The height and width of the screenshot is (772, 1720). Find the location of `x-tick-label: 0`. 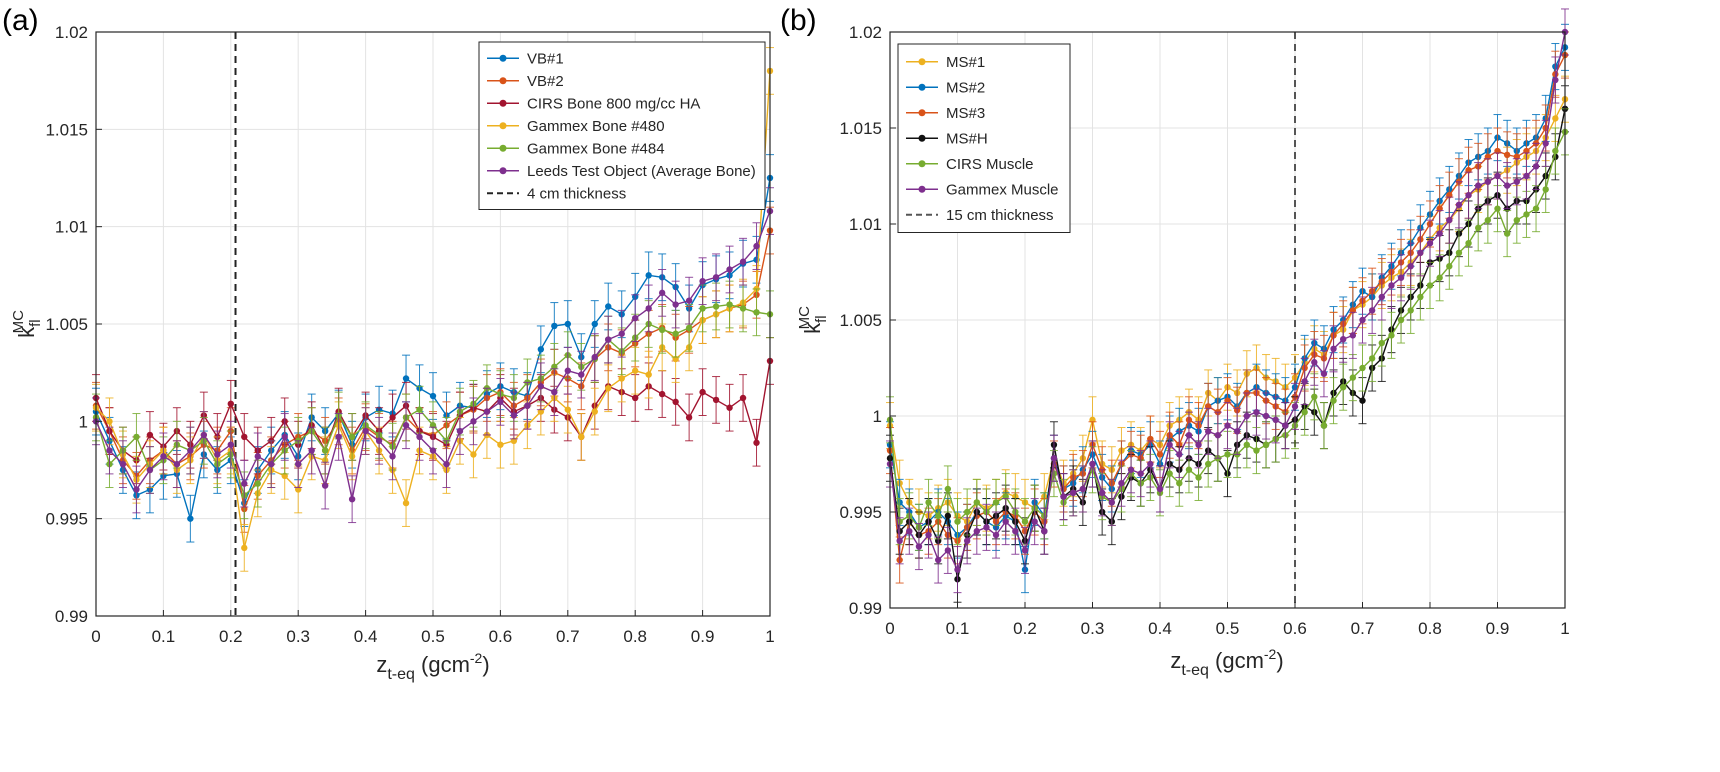

x-tick-label: 0 is located at coordinates (889, 628).